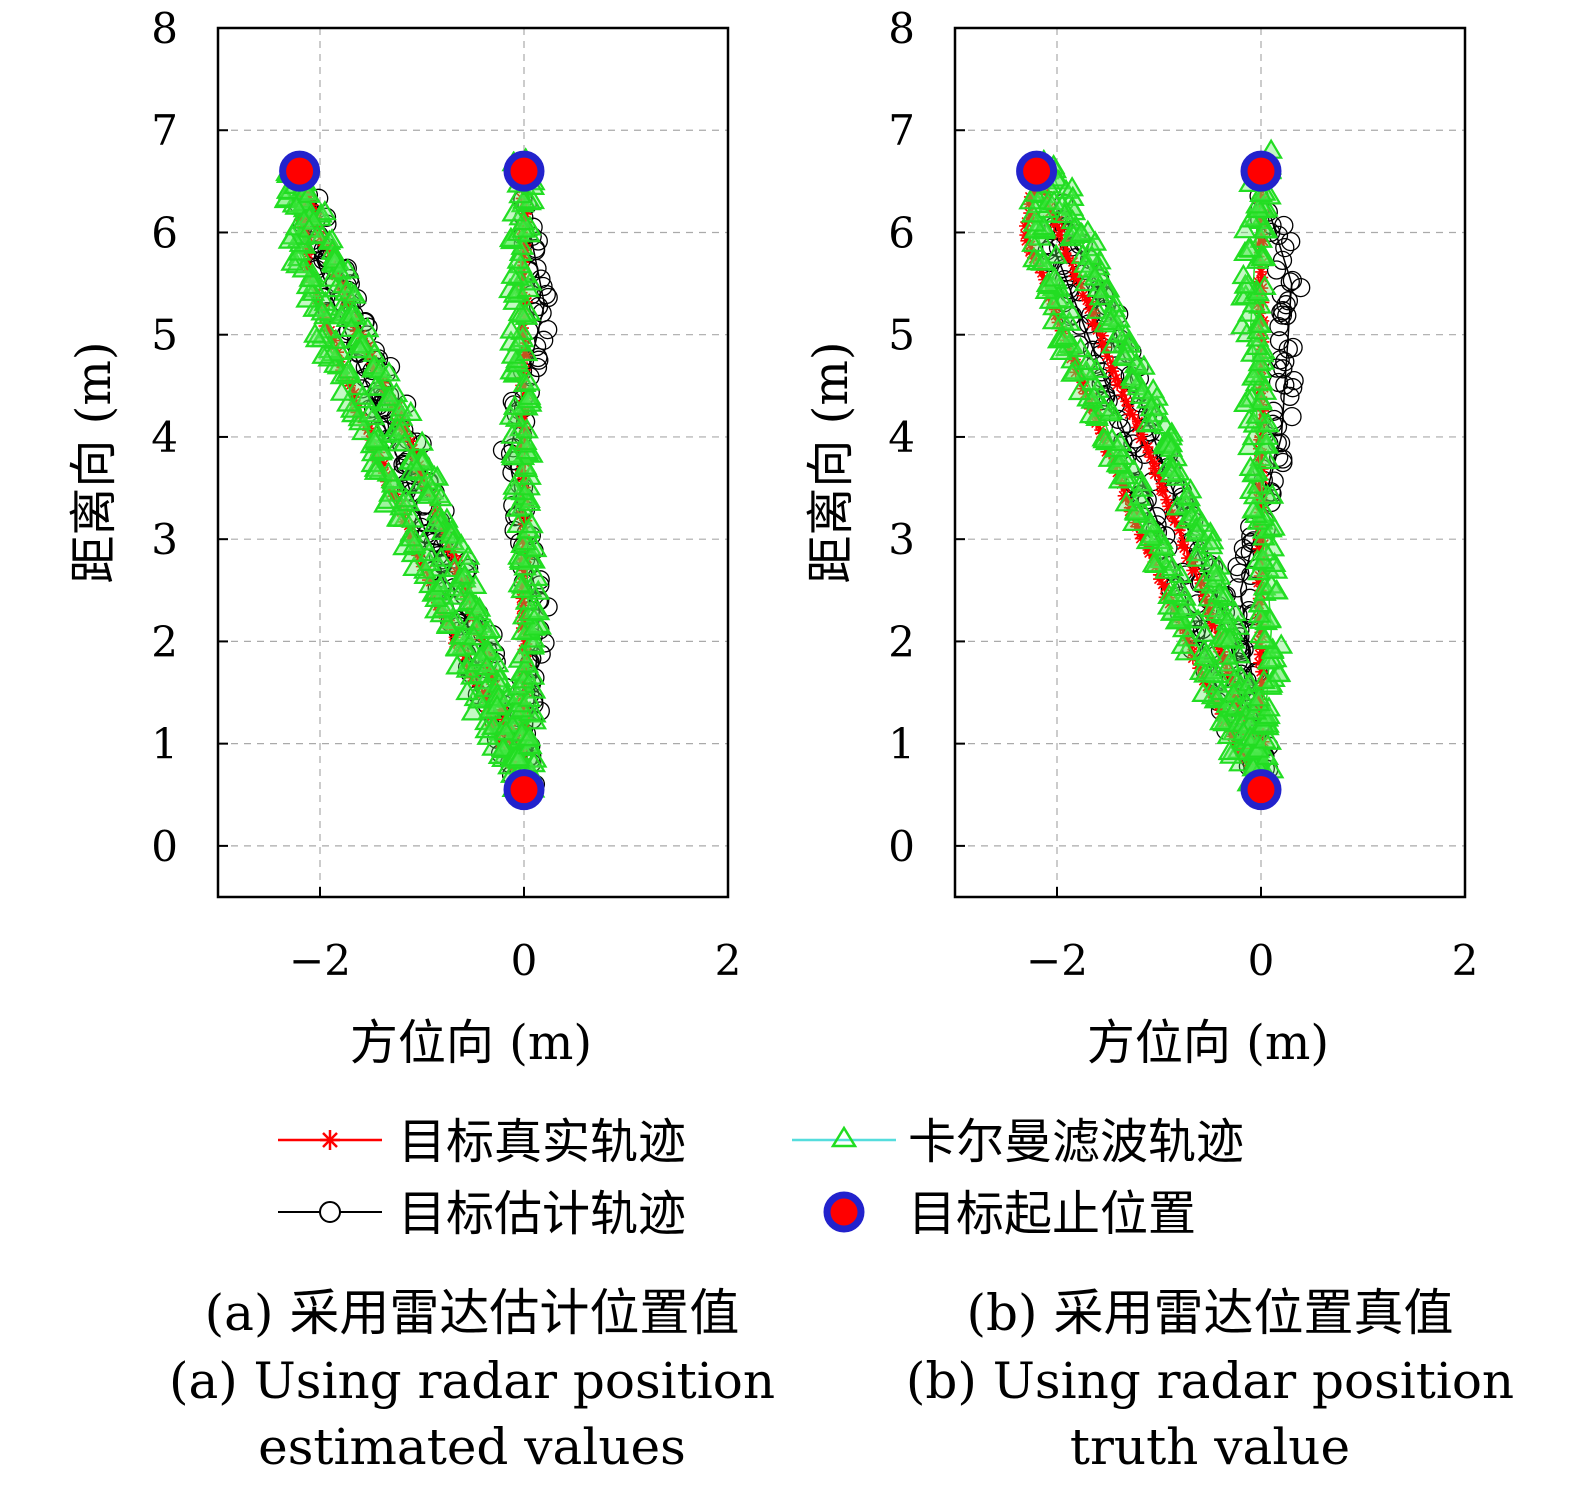  Describe the element at coordinates (544, 340) in the screenshot. I see `panel-a-estimated-point` at that location.